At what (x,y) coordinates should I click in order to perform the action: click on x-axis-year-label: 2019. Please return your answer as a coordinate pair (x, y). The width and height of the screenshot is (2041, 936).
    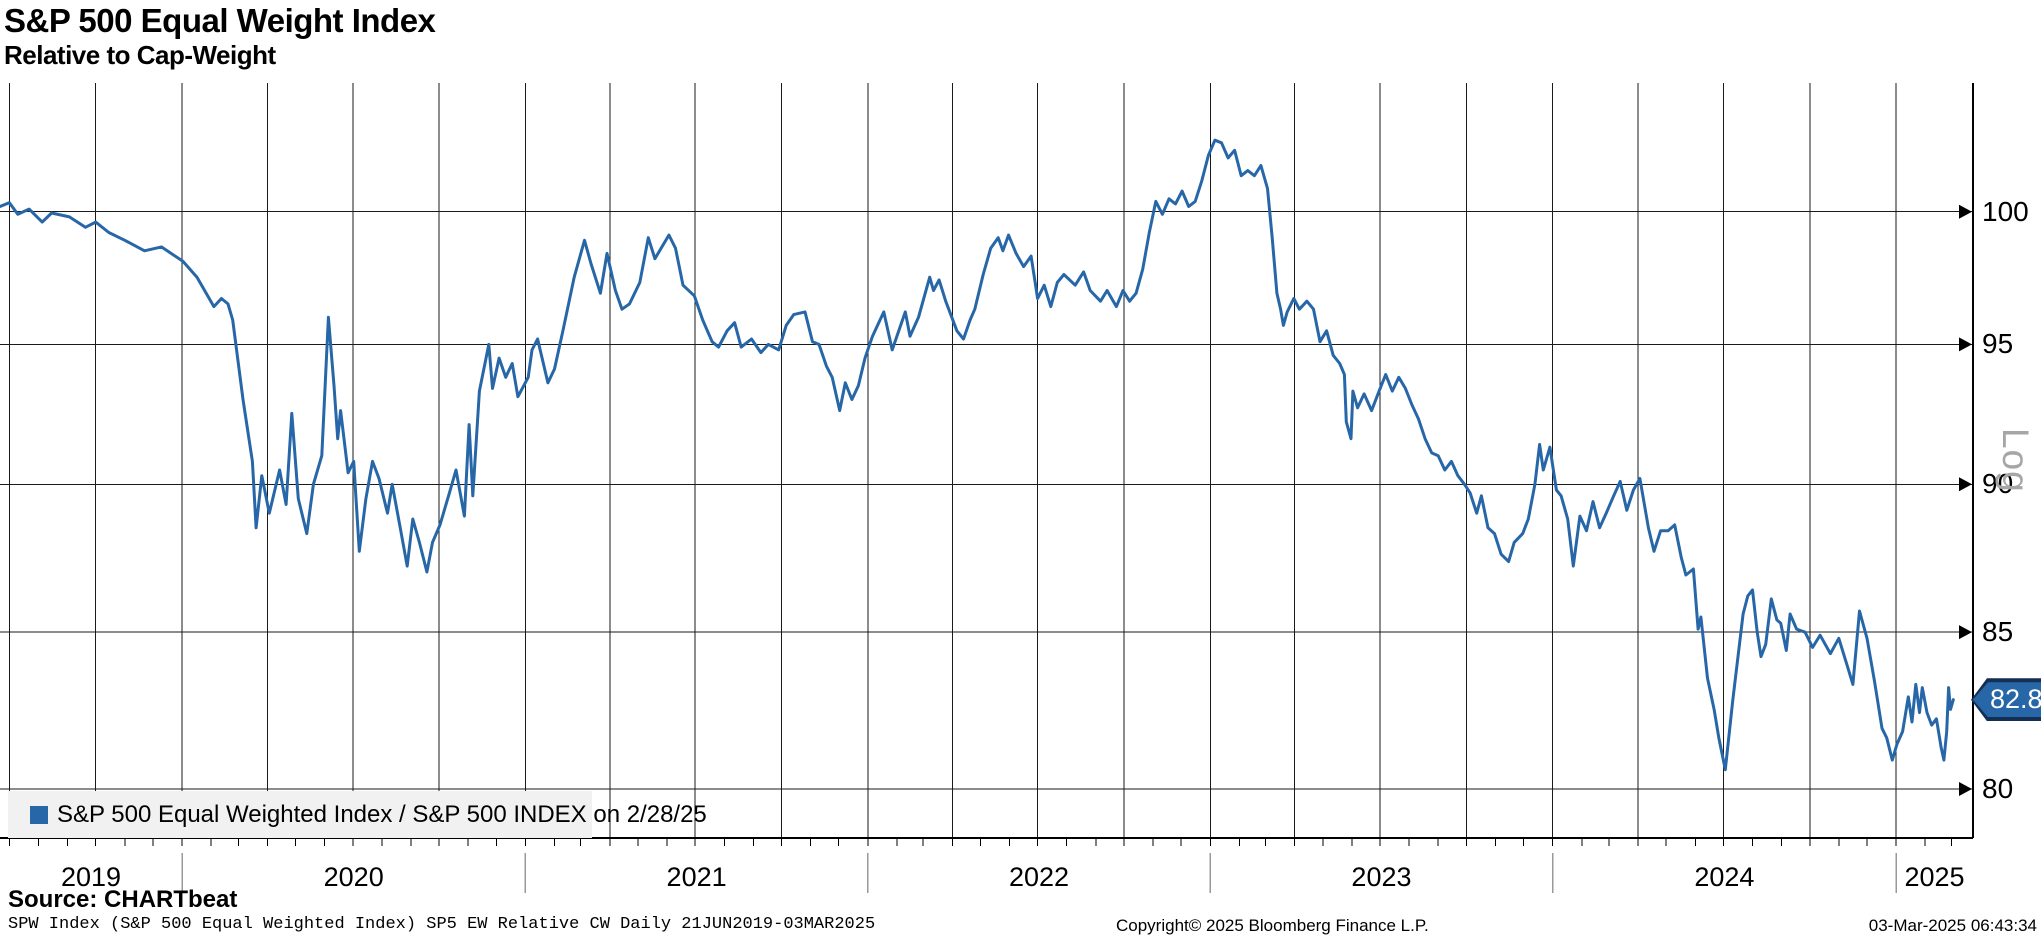
    Looking at the image, I should click on (91, 877).